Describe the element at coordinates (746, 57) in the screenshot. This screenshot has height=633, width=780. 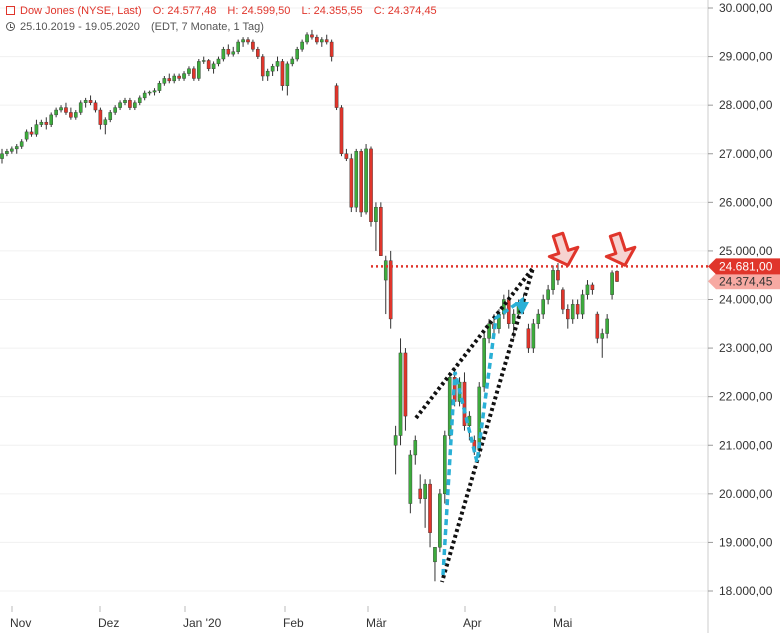
I see `y-tick-label: 29.000,00` at that location.